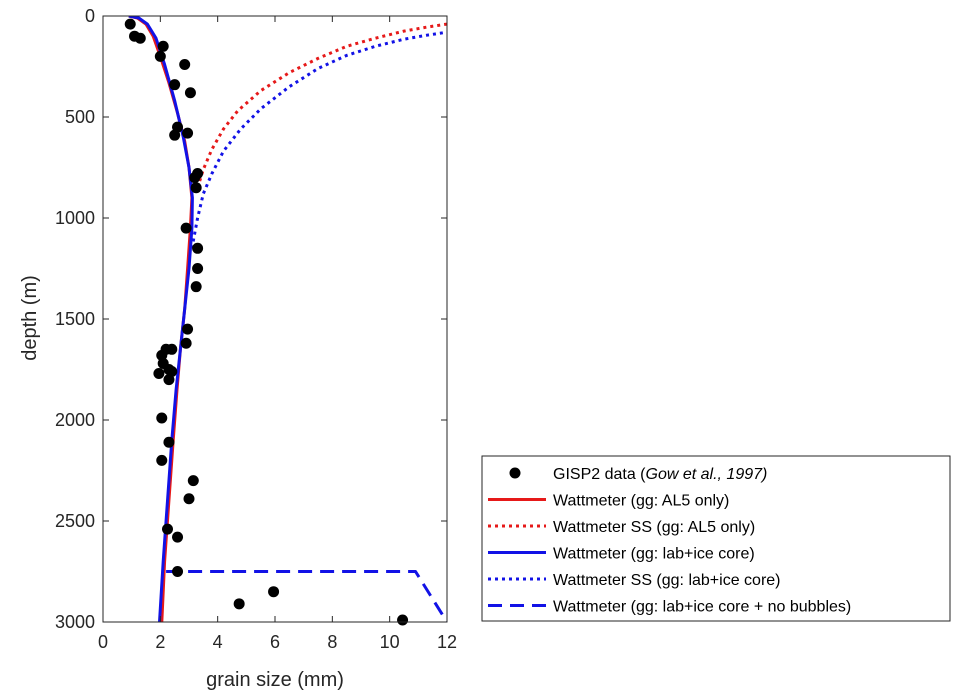 The width and height of the screenshot is (957, 696). Describe the element at coordinates (275, 642) in the screenshot. I see `x-tick-label: 6` at that location.